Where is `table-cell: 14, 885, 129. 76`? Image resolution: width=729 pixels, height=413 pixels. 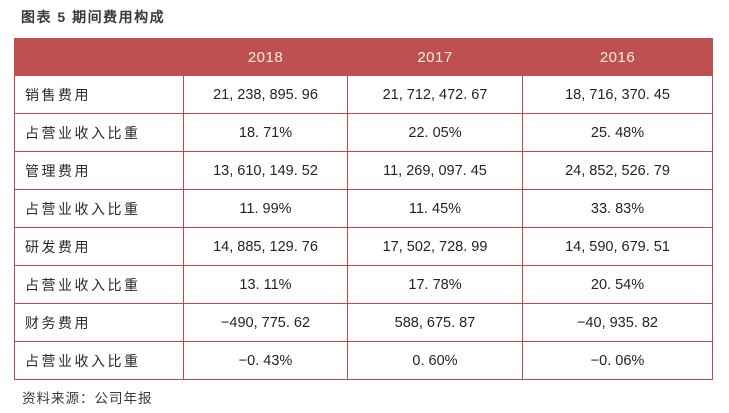 table-cell: 14, 885, 129. 76 is located at coordinates (265, 246).